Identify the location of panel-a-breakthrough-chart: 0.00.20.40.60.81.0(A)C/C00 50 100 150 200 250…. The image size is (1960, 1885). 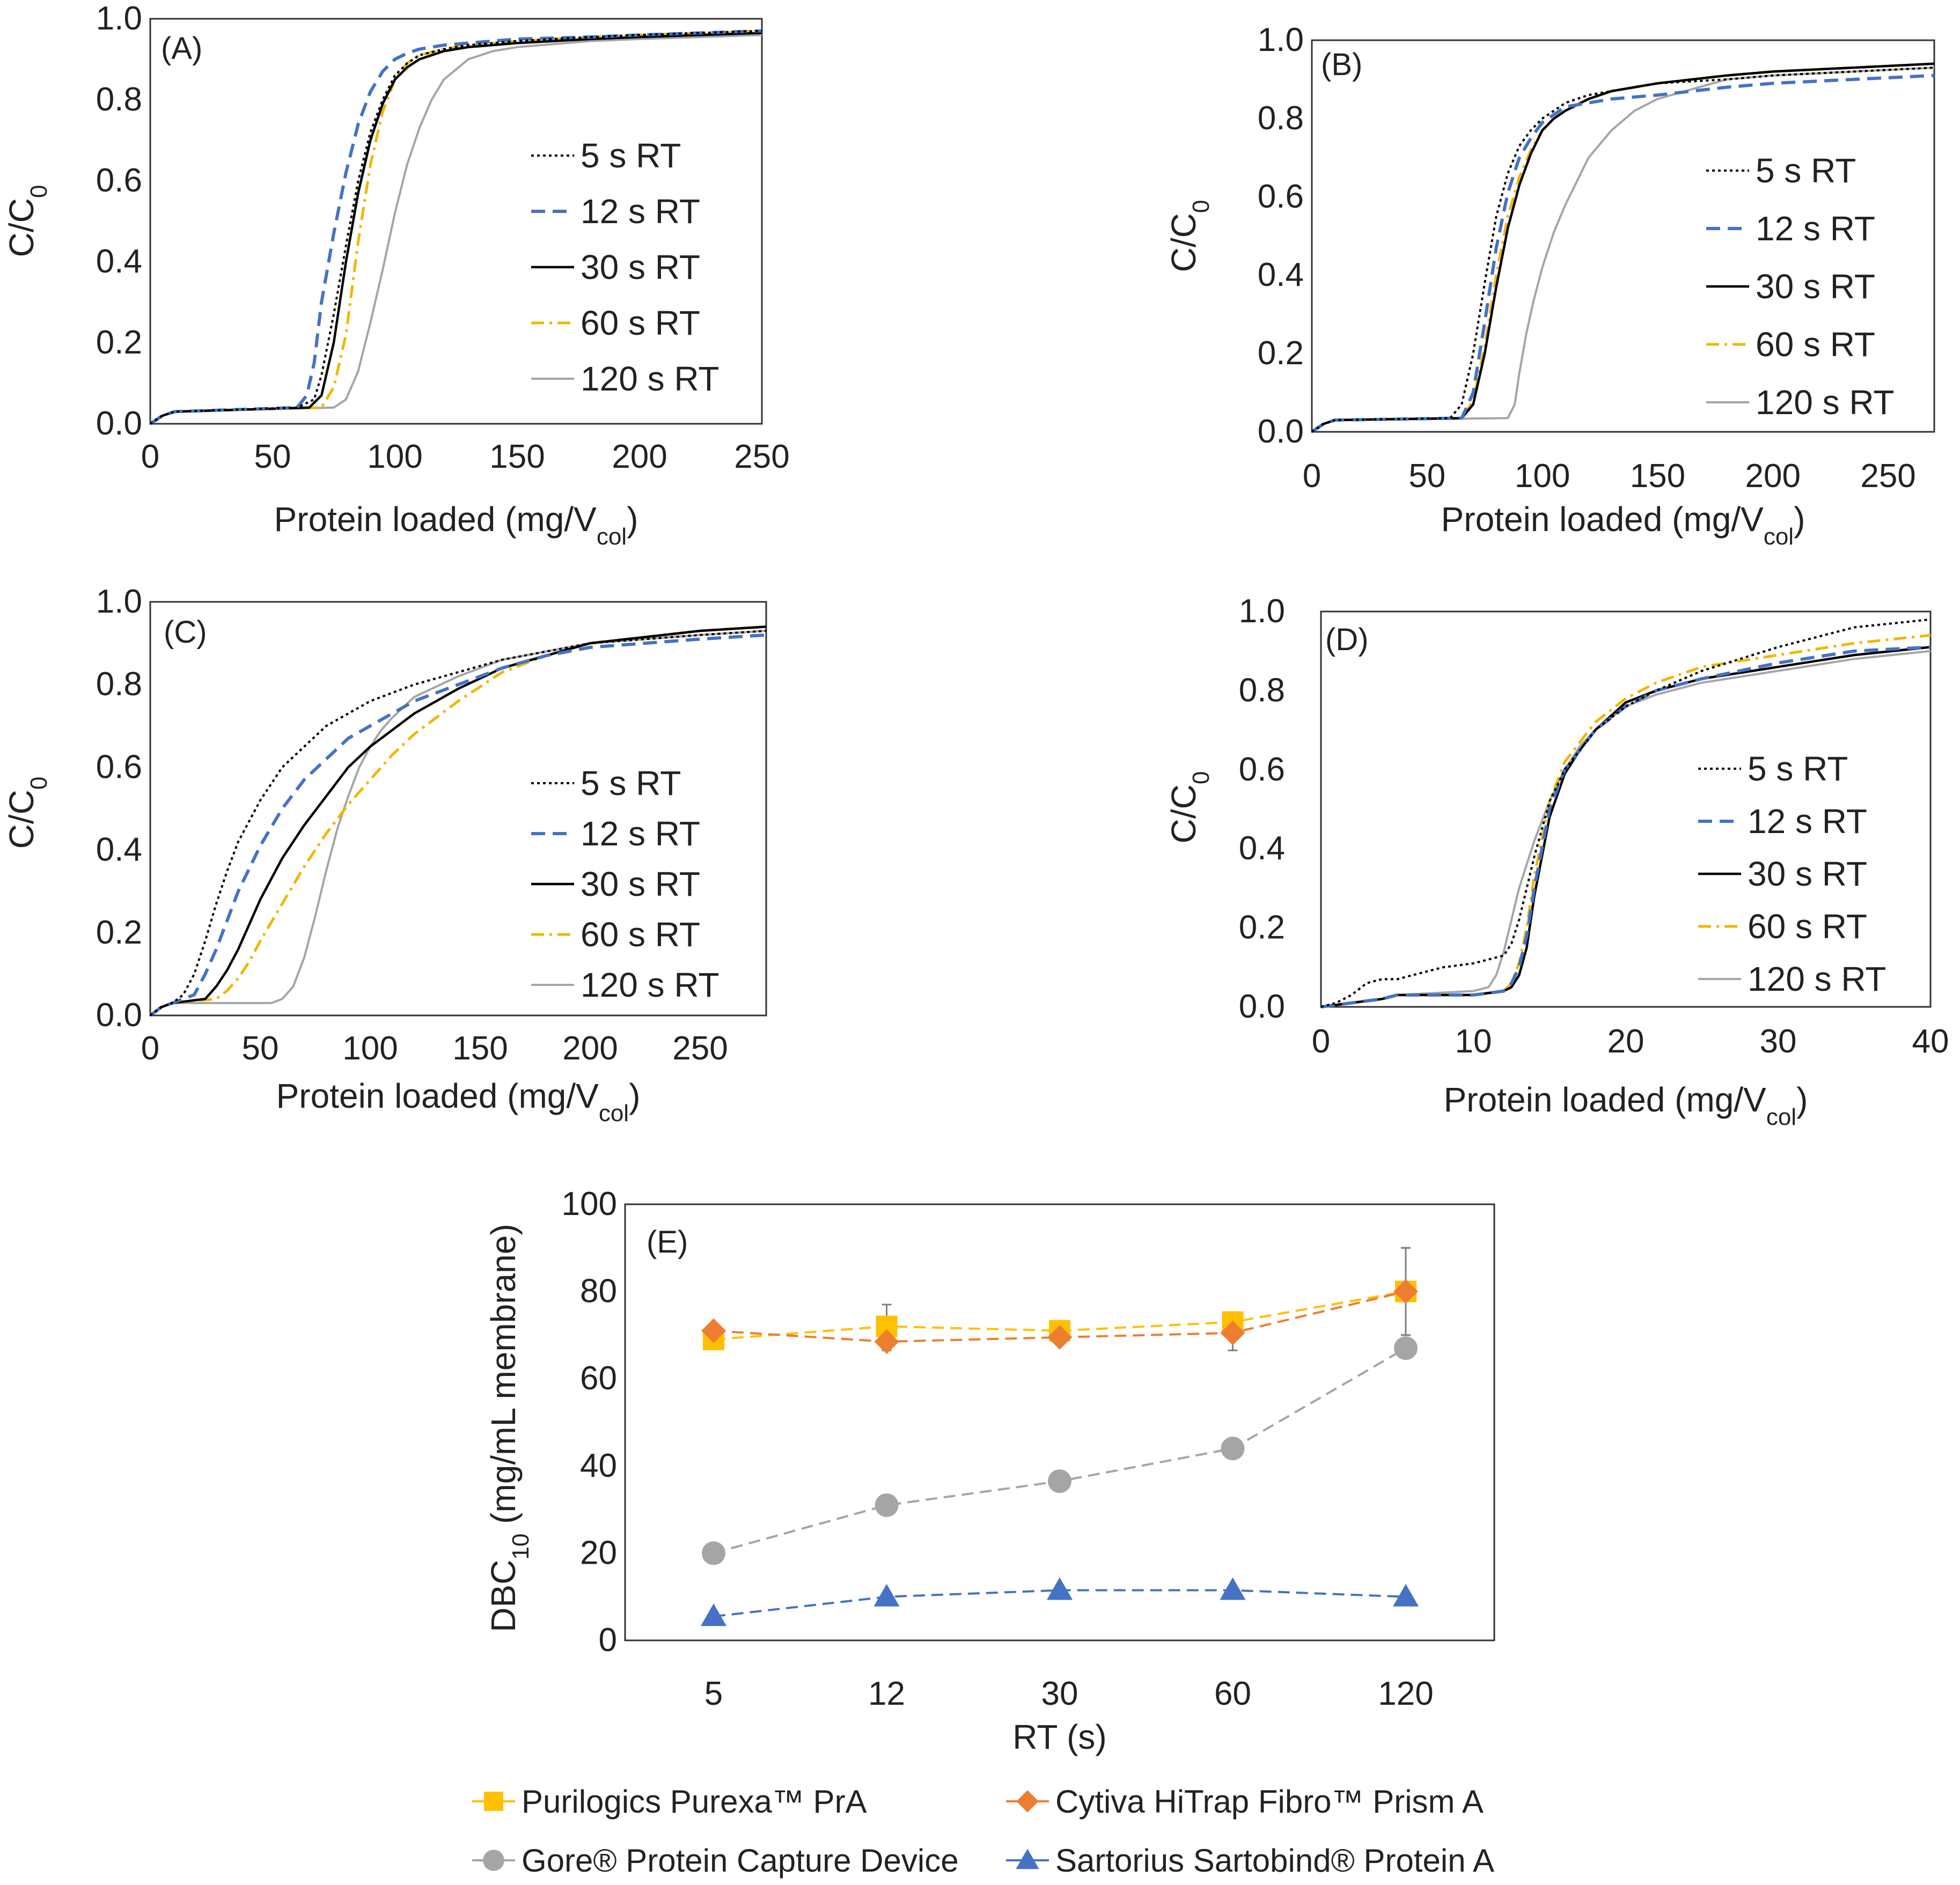
(396, 275).